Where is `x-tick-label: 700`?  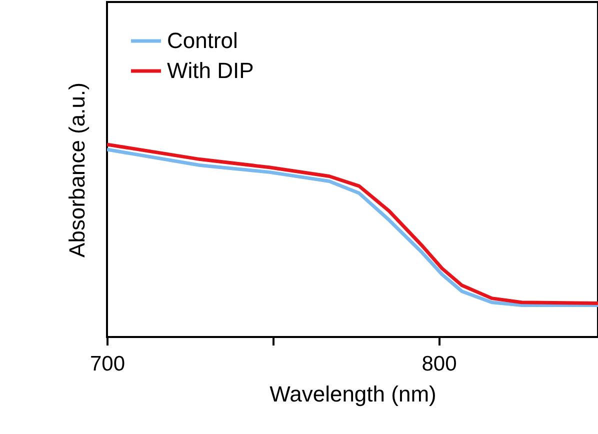
x-tick-label: 700 is located at coordinates (108, 364).